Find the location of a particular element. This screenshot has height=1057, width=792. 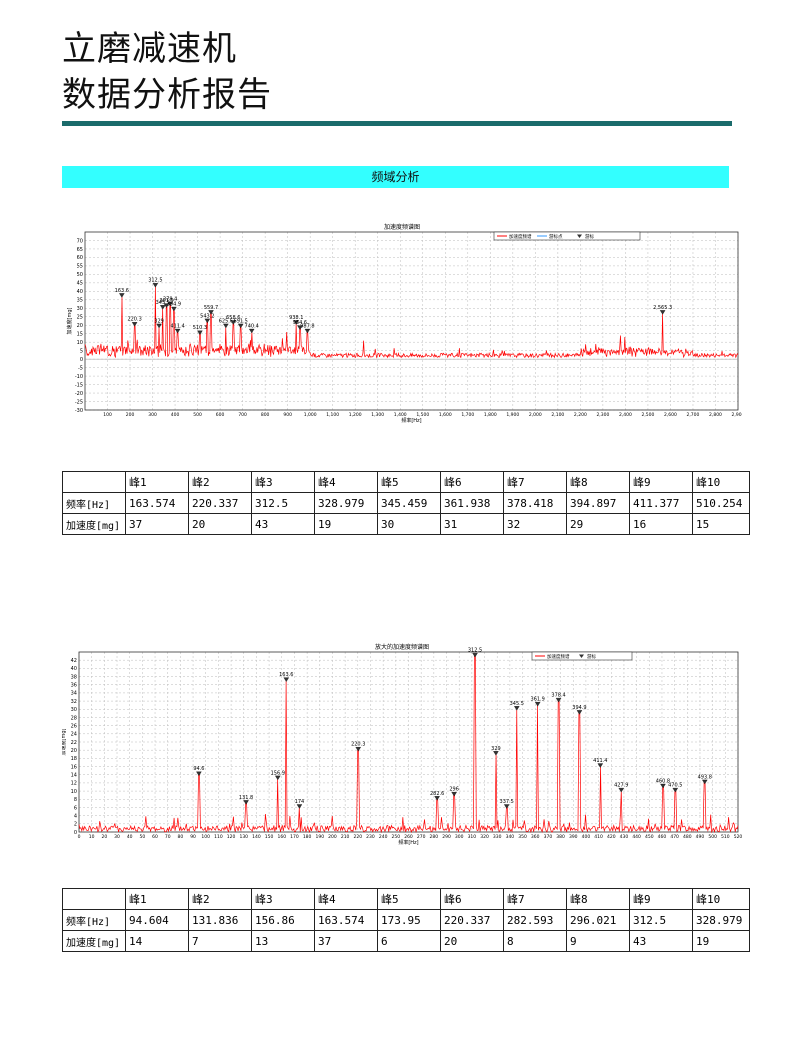

table-cell: 37 is located at coordinates (346, 941).